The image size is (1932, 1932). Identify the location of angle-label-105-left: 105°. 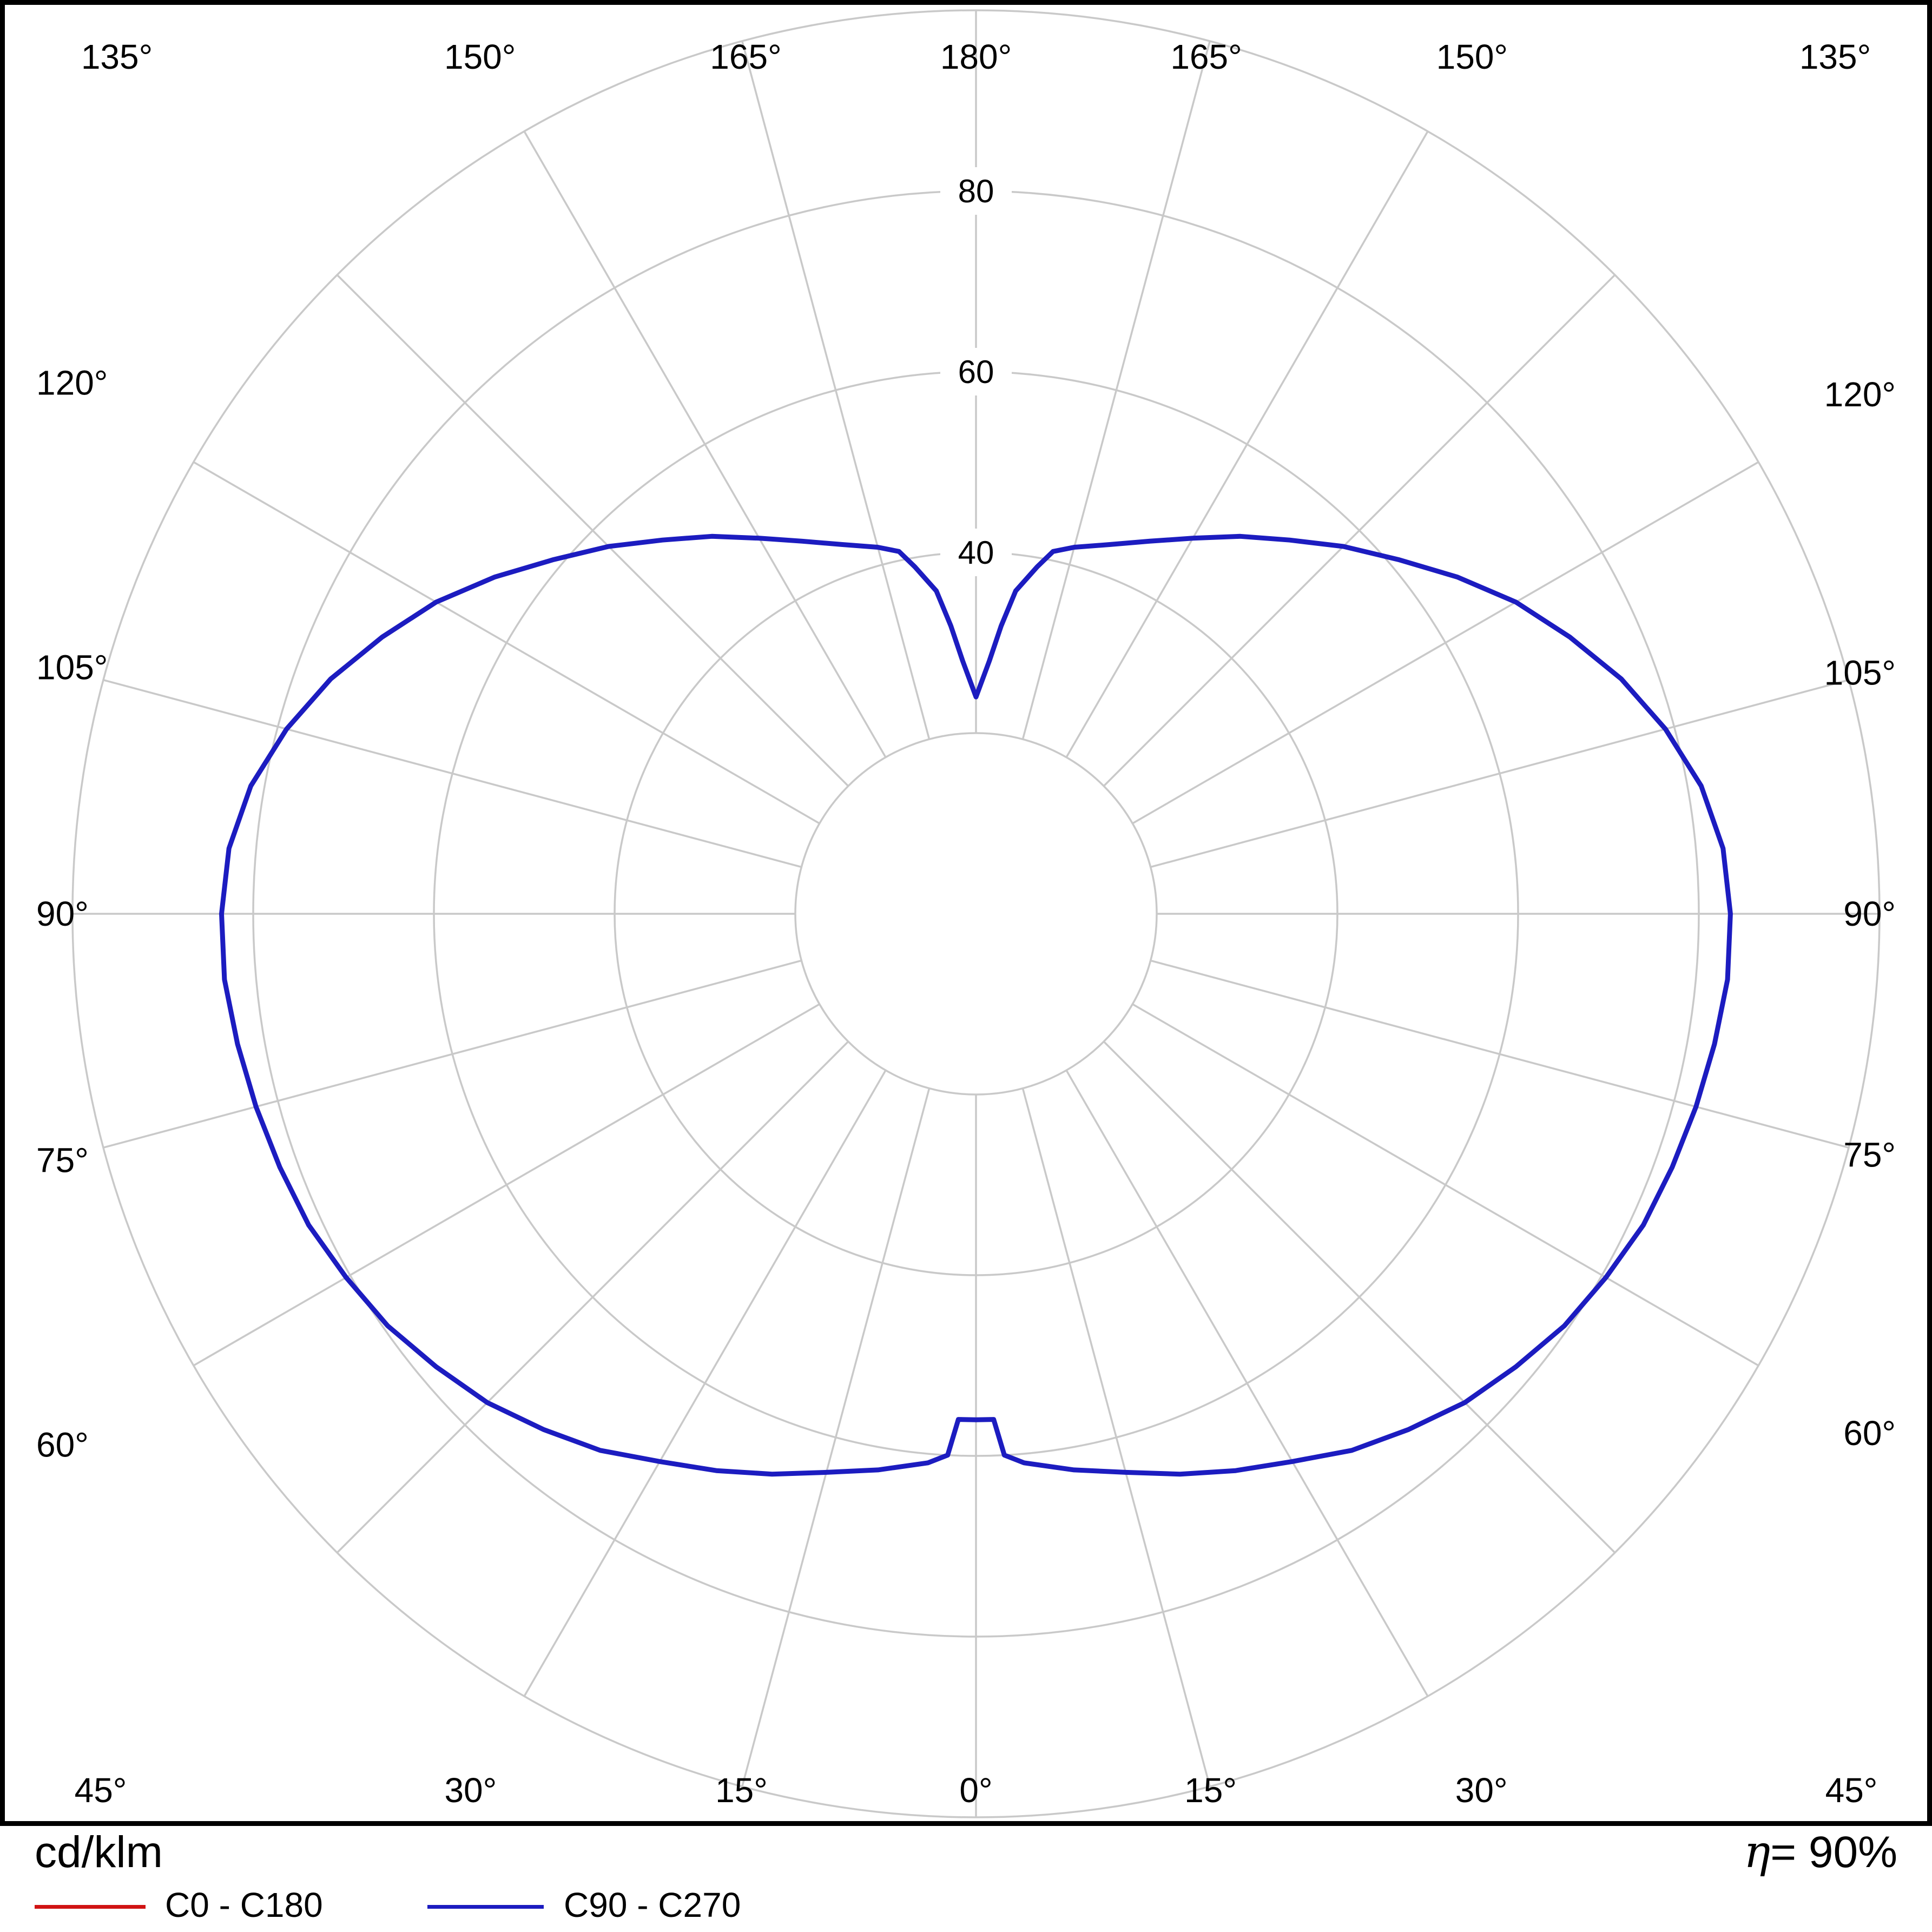
(72, 667).